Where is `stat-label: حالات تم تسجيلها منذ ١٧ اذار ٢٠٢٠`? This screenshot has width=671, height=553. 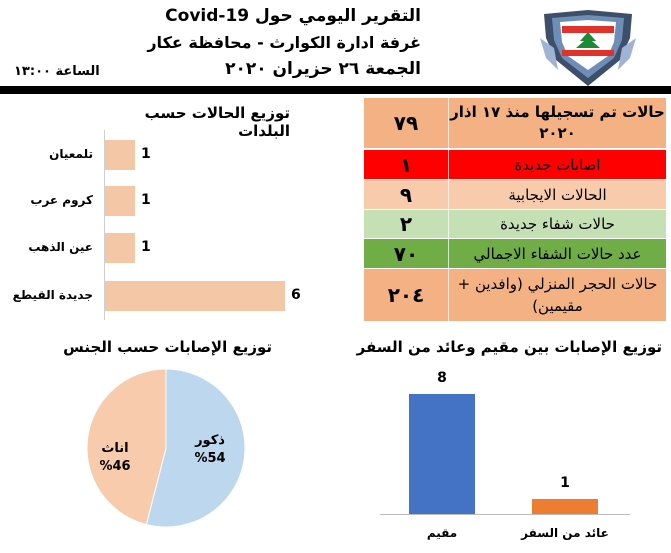
stat-label: حالات تم تسجيلها منذ ١٧ اذار ٢٠٢٠ is located at coordinates (557, 123).